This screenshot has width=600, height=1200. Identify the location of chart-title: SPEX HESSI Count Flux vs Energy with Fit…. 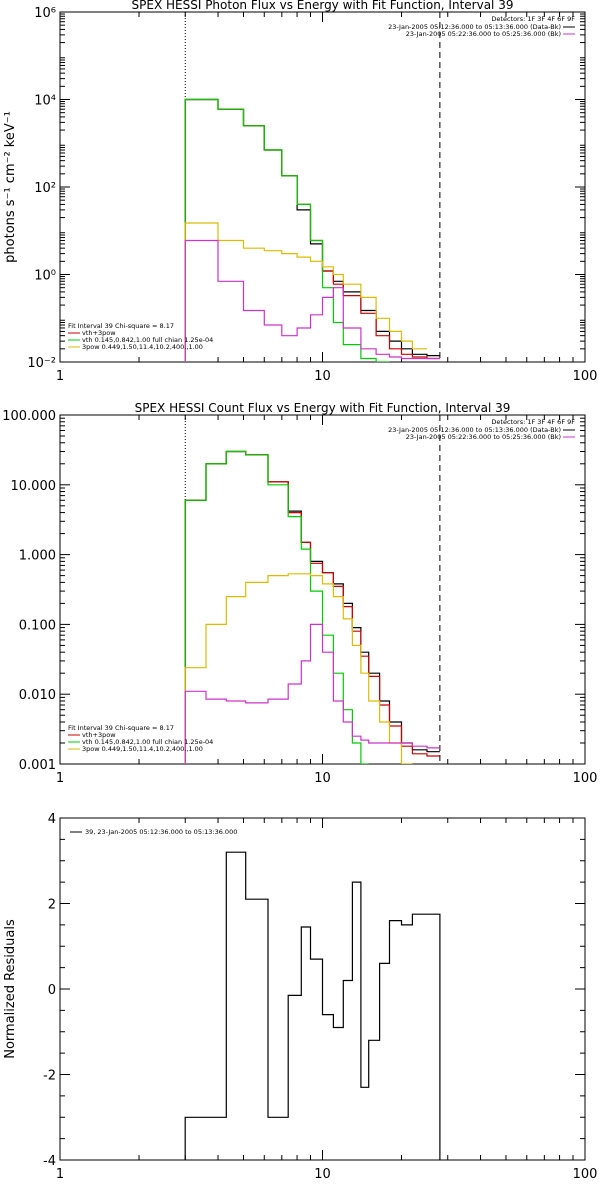
(323, 408).